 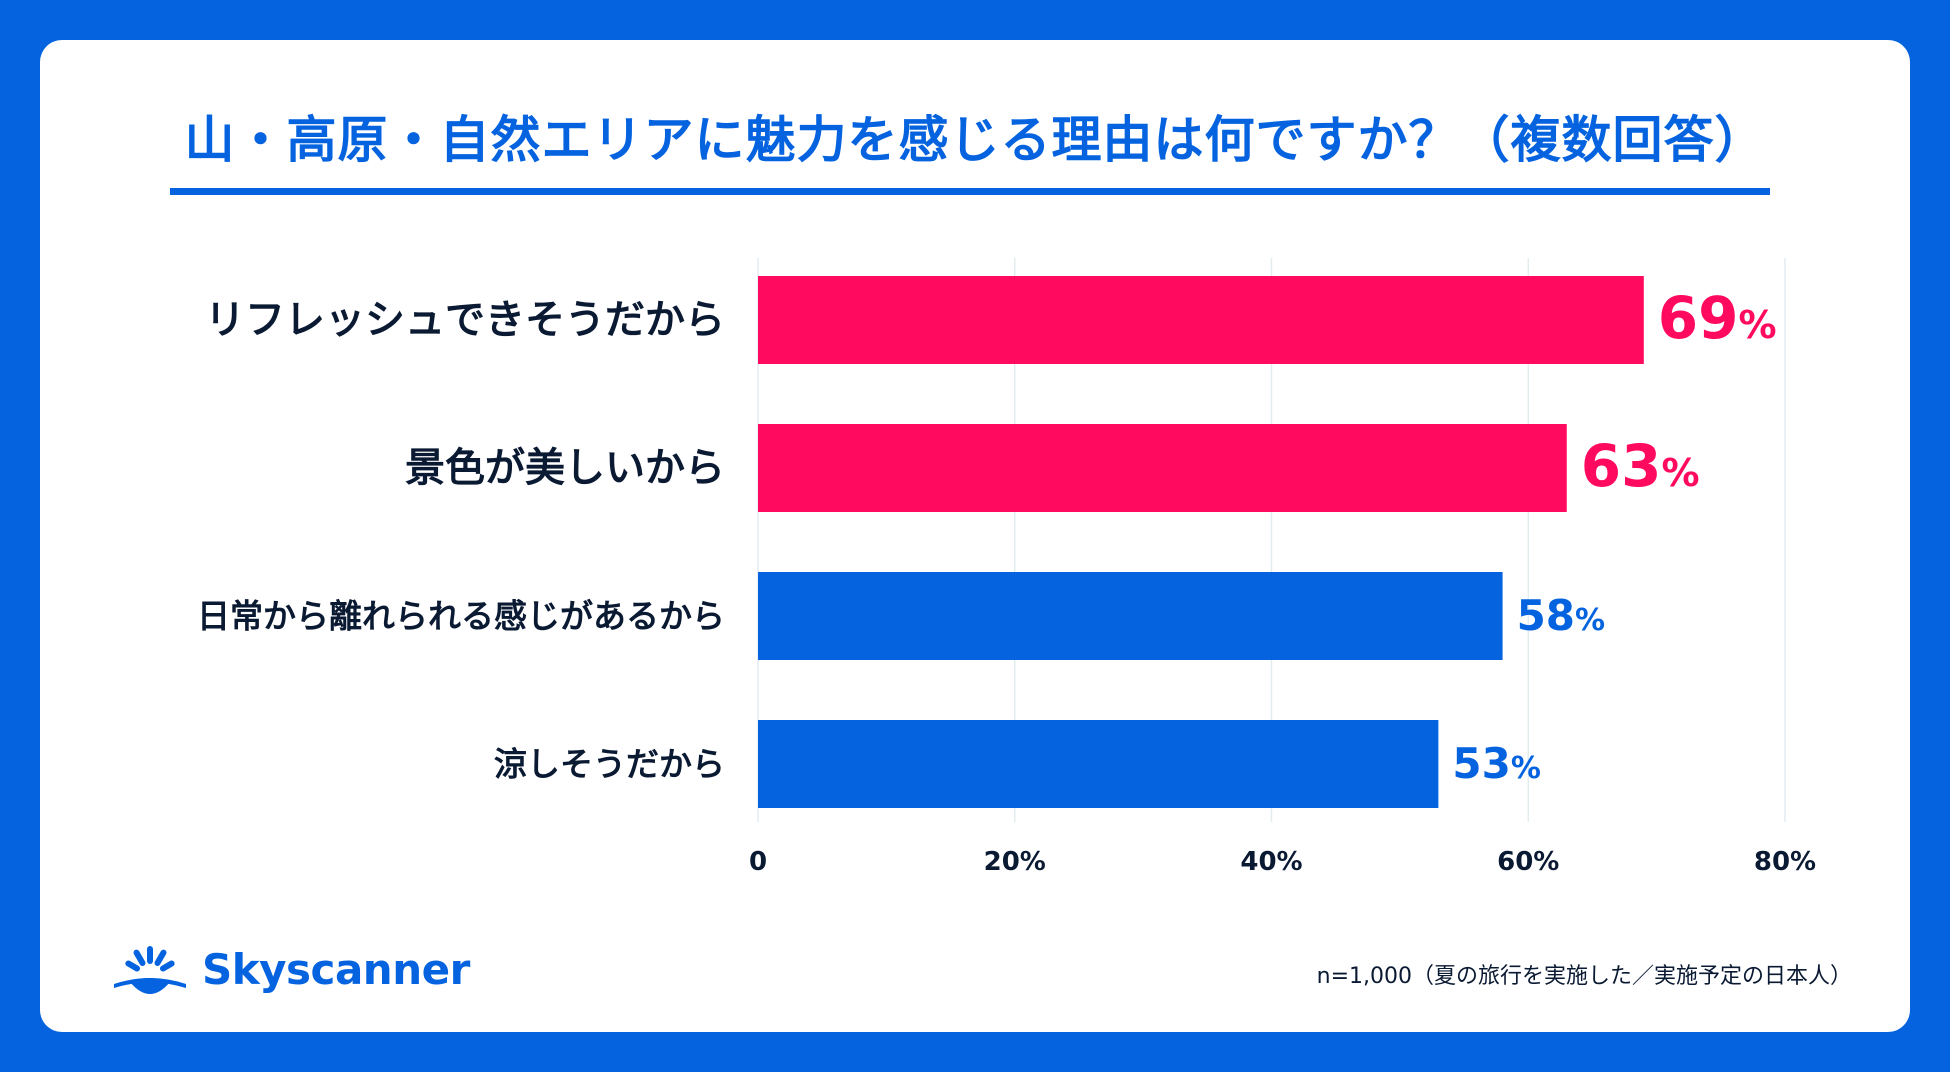 I want to click on x-tick-label-4: 80%, so click(x=1785, y=862).